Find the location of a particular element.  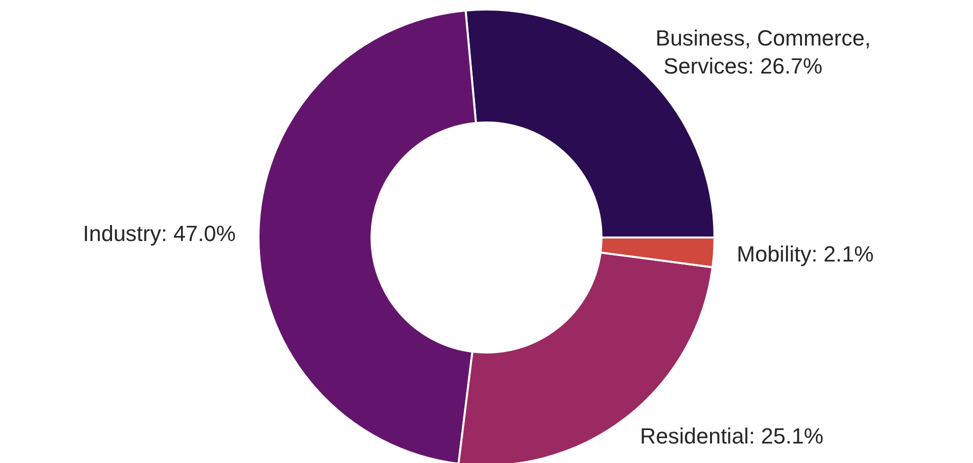

slice-label: Industry: 47.0% is located at coordinates (159, 233).